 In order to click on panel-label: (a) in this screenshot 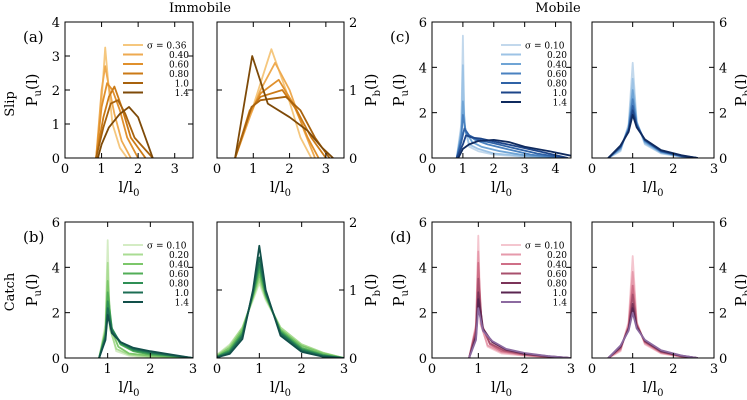, I will do `click(33, 37)`.